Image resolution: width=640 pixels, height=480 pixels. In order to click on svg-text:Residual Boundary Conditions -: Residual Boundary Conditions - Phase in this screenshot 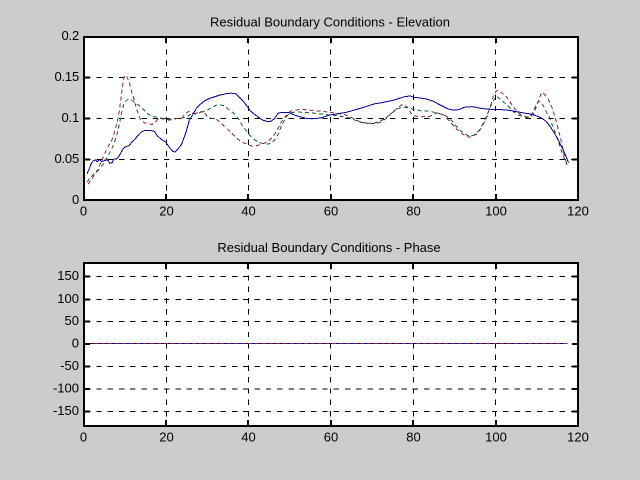, I will do `click(328, 247)`.